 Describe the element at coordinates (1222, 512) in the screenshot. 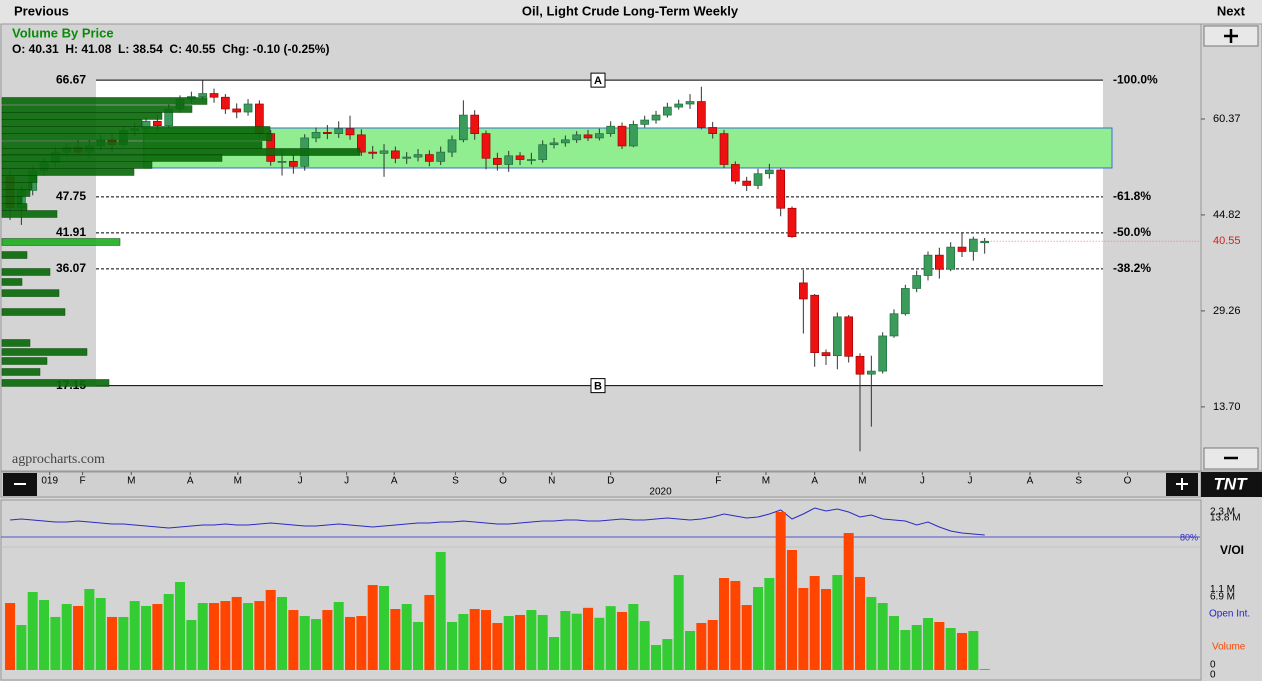

I see `volume-tick-label: 2.3 M` at that location.